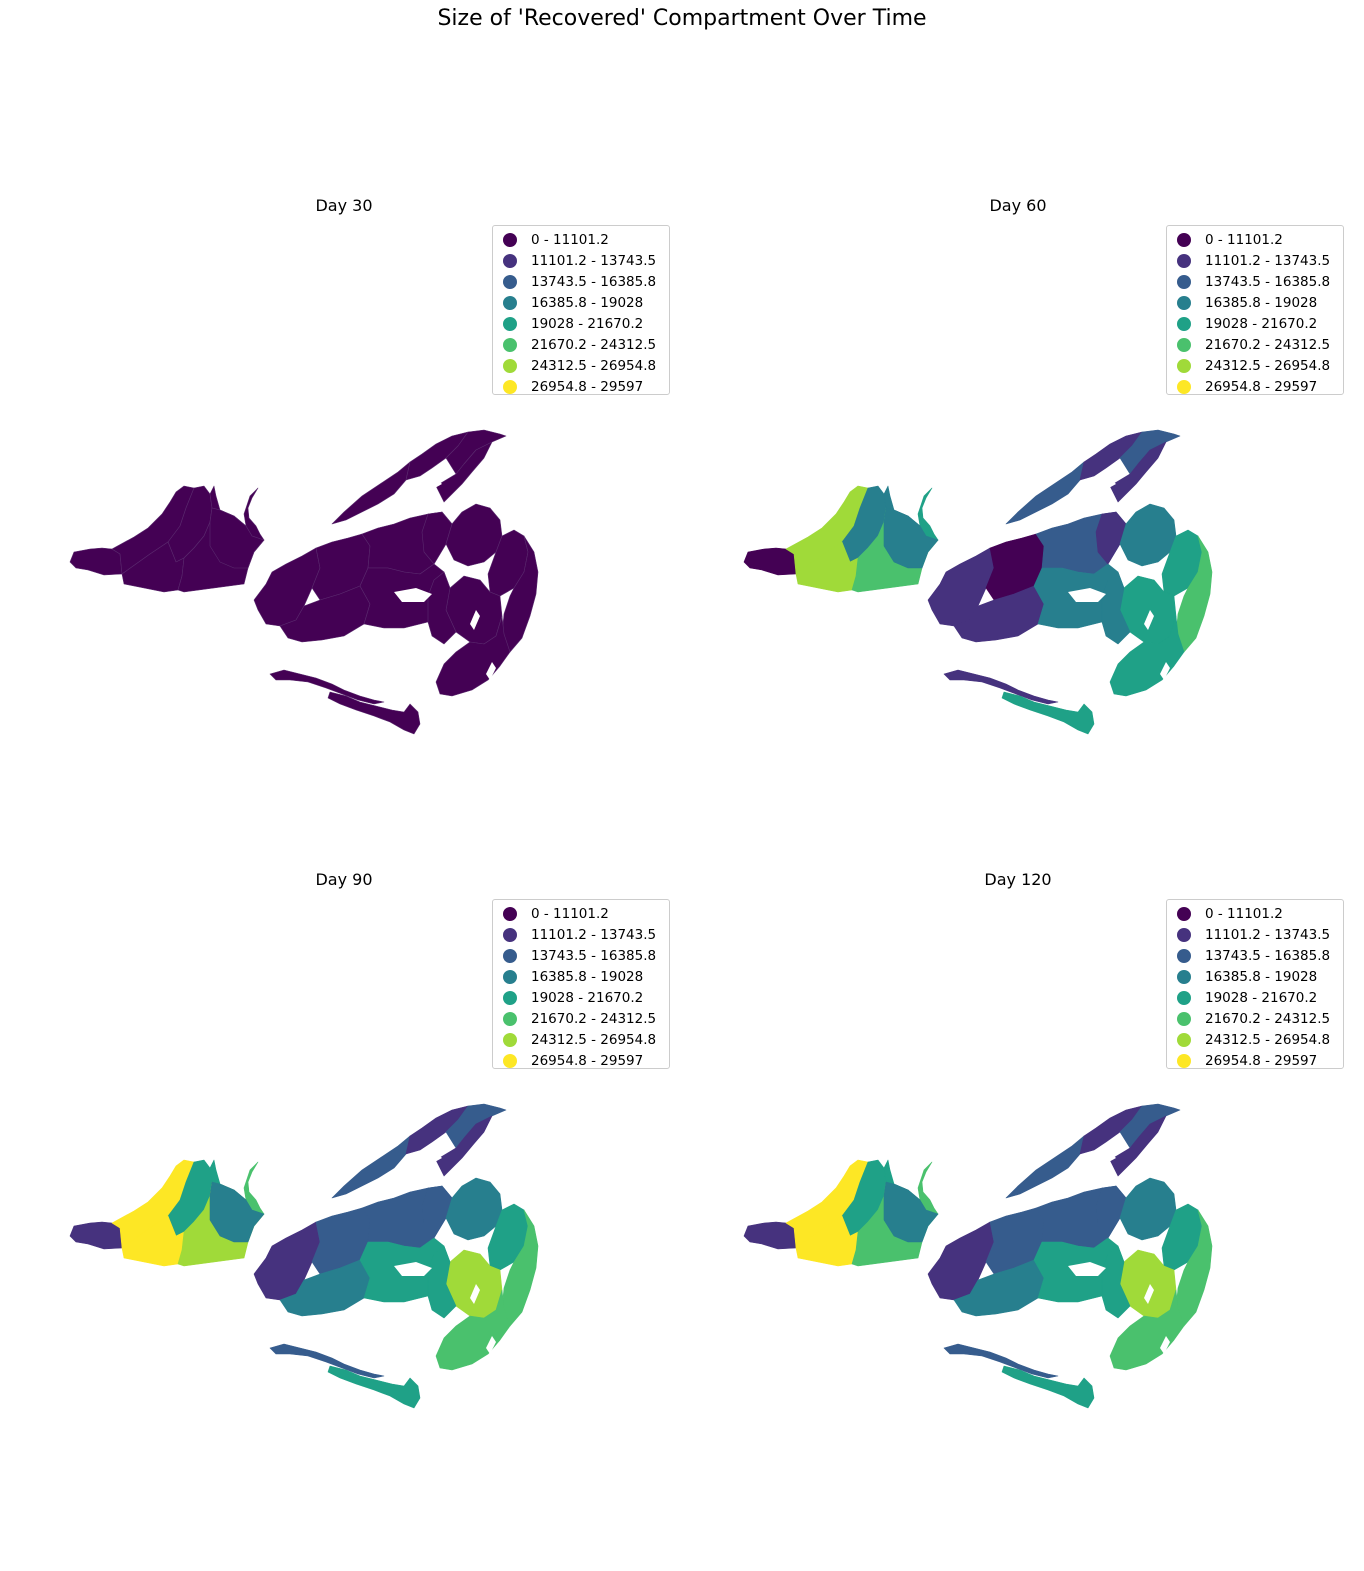 Image resolution: width=1364 pixels, height=1571 pixels. I want to click on panel-title: Day 30, so click(344, 205).